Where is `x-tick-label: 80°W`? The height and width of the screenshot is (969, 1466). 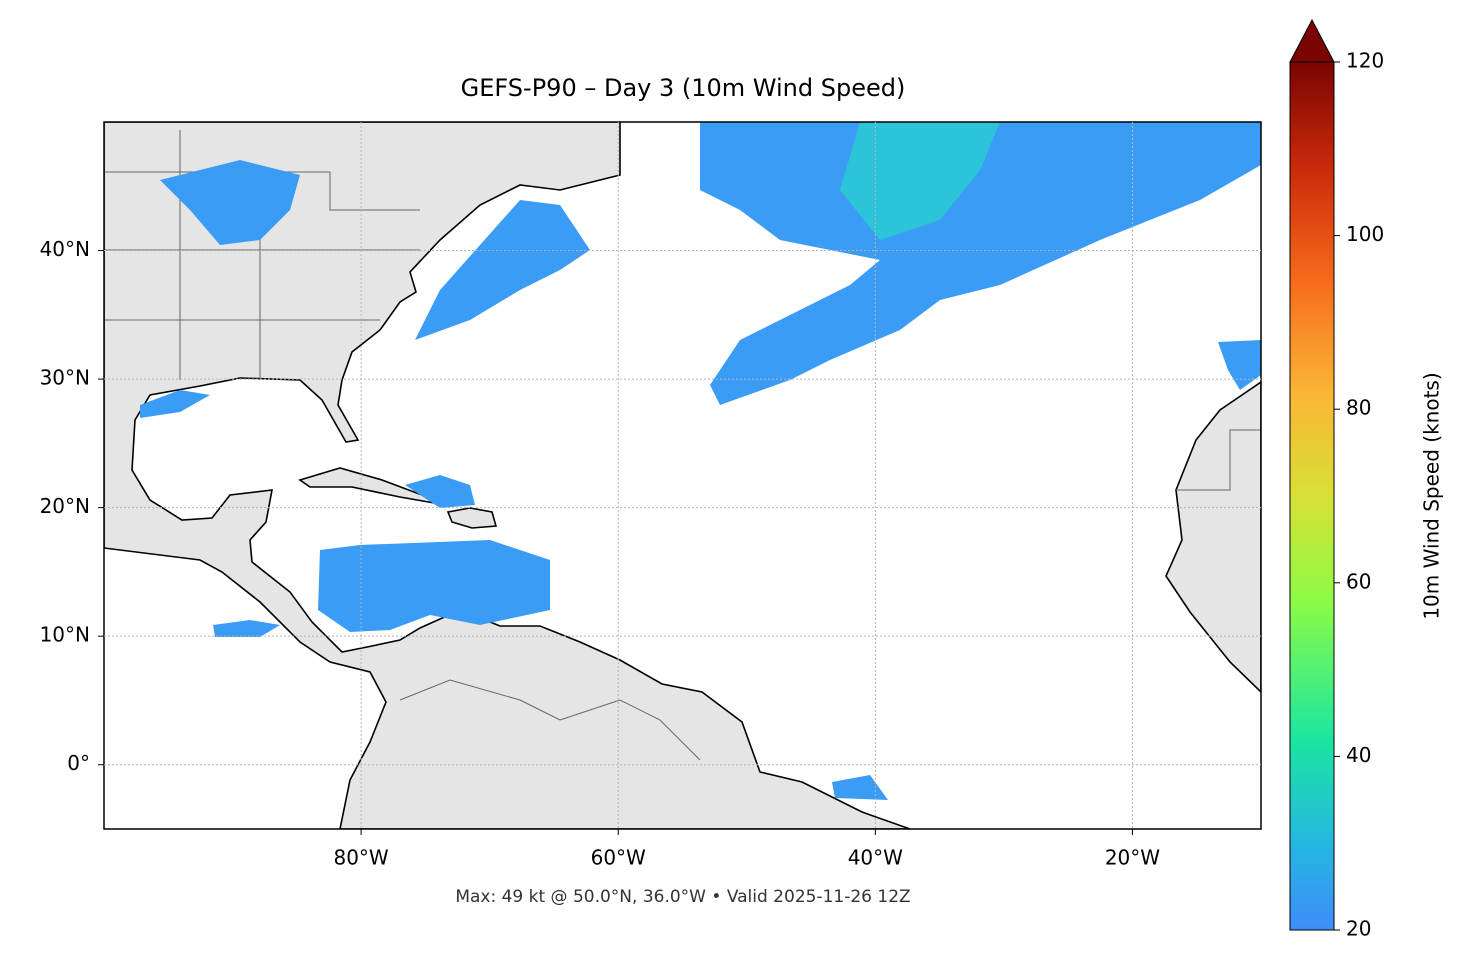 x-tick-label: 80°W is located at coordinates (360, 858).